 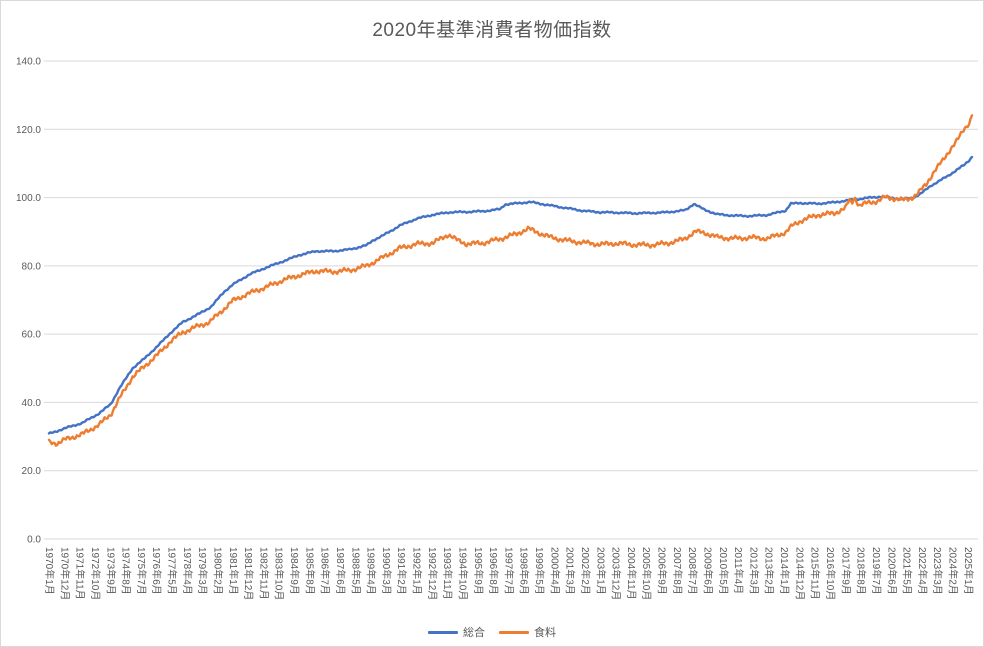 I want to click on y-tick-label: 40.0, so click(x=32, y=403).